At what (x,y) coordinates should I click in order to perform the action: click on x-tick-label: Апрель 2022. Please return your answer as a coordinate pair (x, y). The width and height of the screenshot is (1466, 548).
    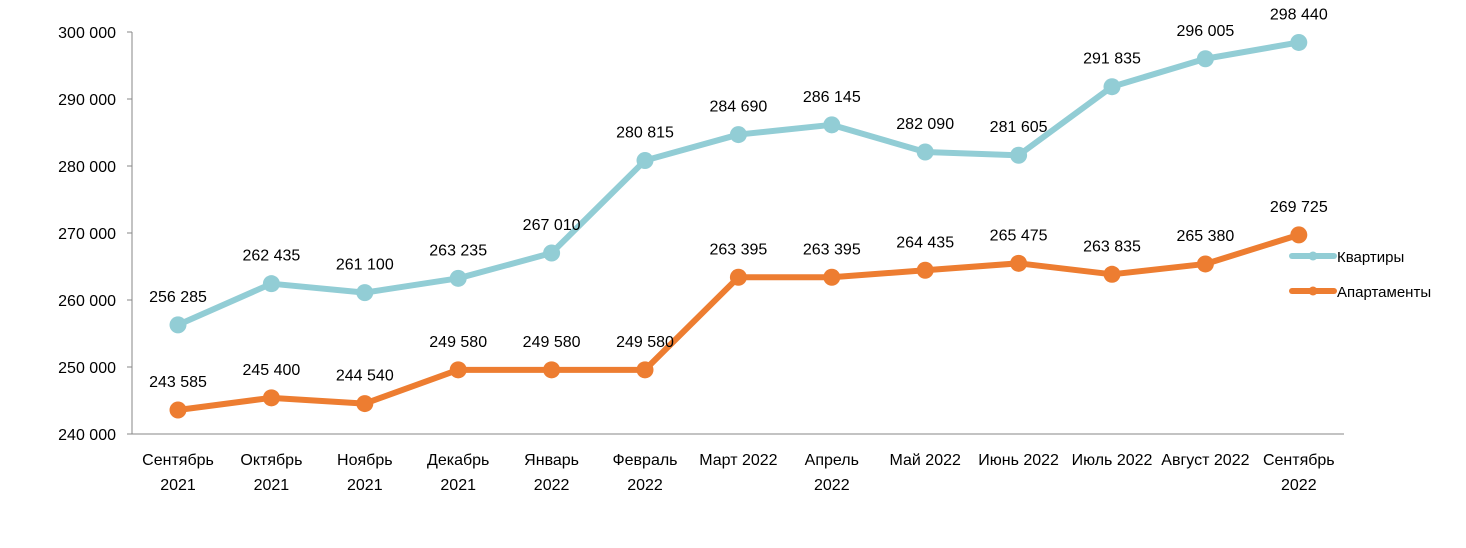
    Looking at the image, I should click on (832, 473).